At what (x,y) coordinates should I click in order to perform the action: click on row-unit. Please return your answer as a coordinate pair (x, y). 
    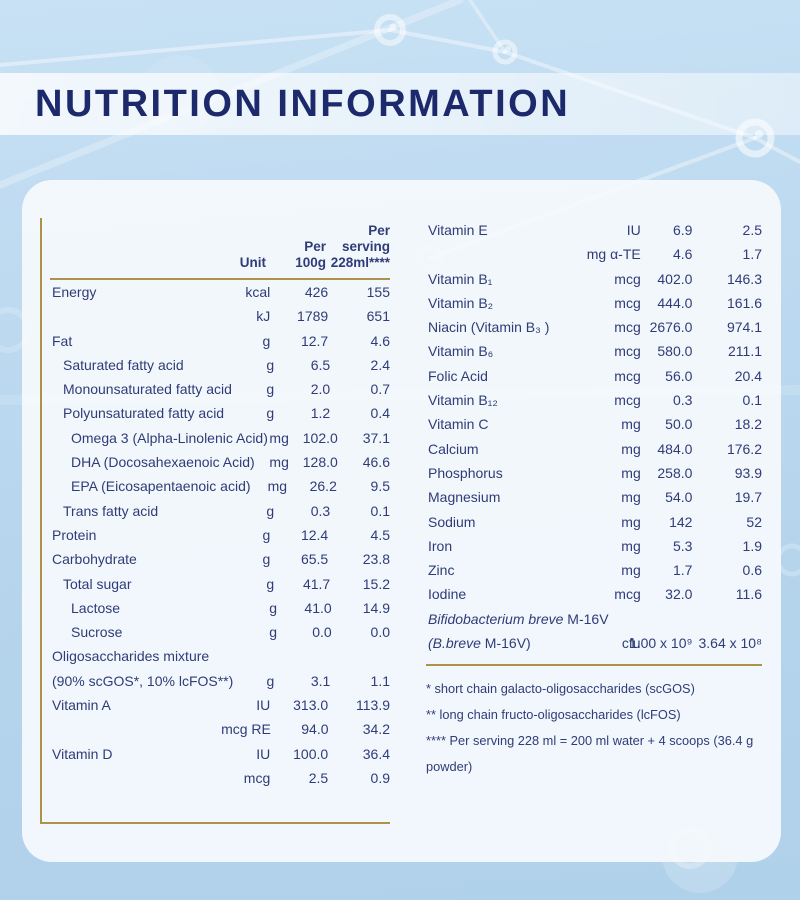
    Looking at the image, I should click on (601, 619).